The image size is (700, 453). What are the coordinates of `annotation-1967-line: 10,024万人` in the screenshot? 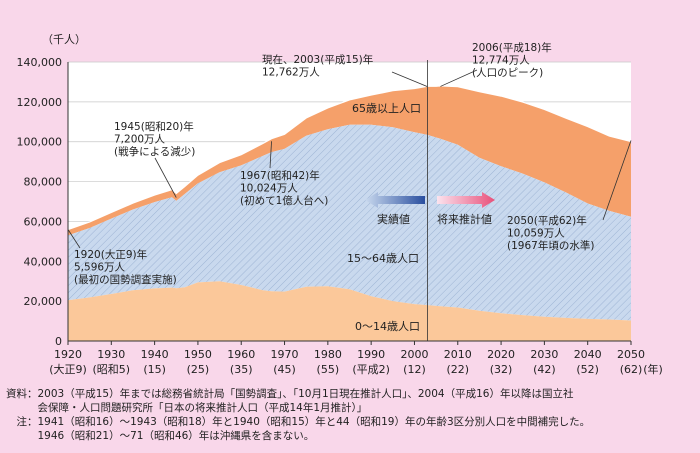 It's located at (269, 189).